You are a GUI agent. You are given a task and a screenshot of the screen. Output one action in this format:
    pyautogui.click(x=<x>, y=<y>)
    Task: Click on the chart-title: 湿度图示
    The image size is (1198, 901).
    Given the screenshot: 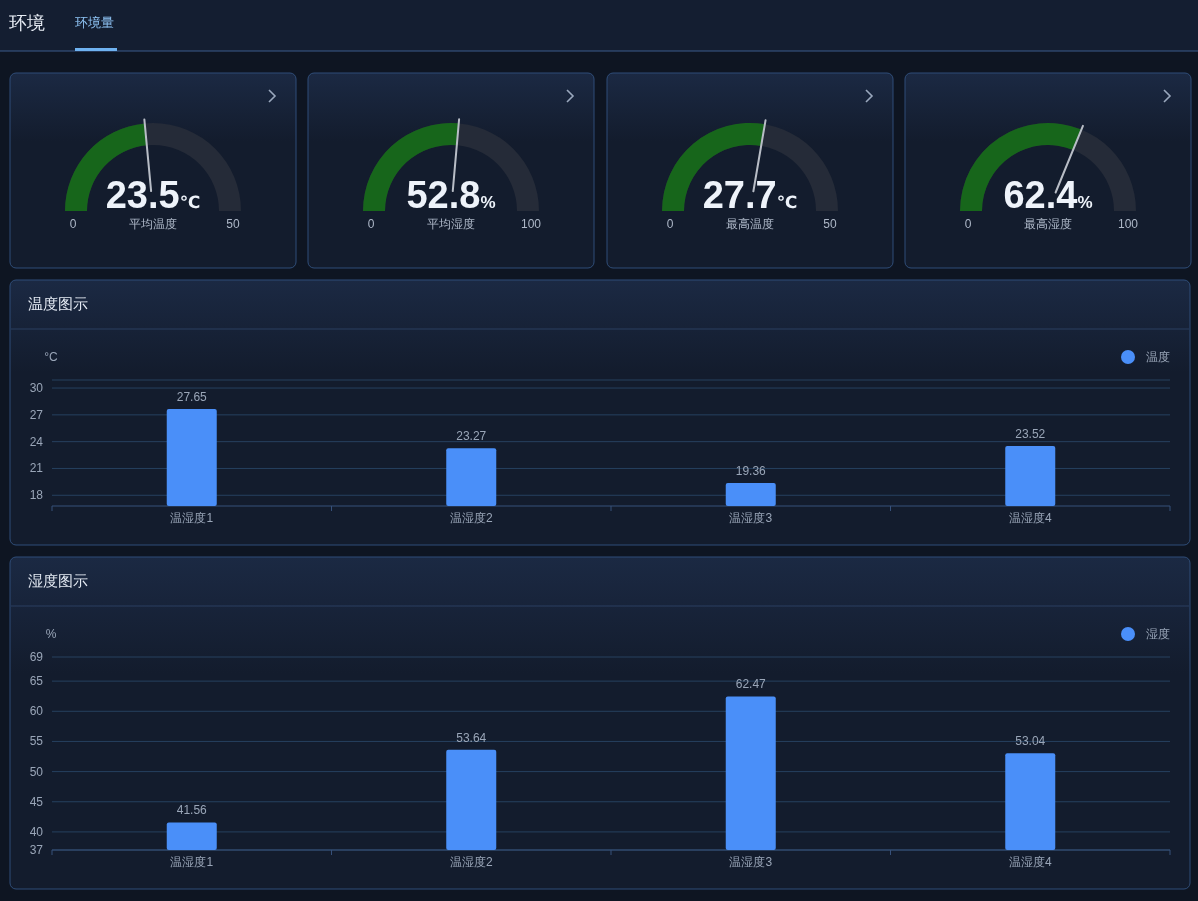 What is the action you would take?
    pyautogui.click(x=58, y=580)
    